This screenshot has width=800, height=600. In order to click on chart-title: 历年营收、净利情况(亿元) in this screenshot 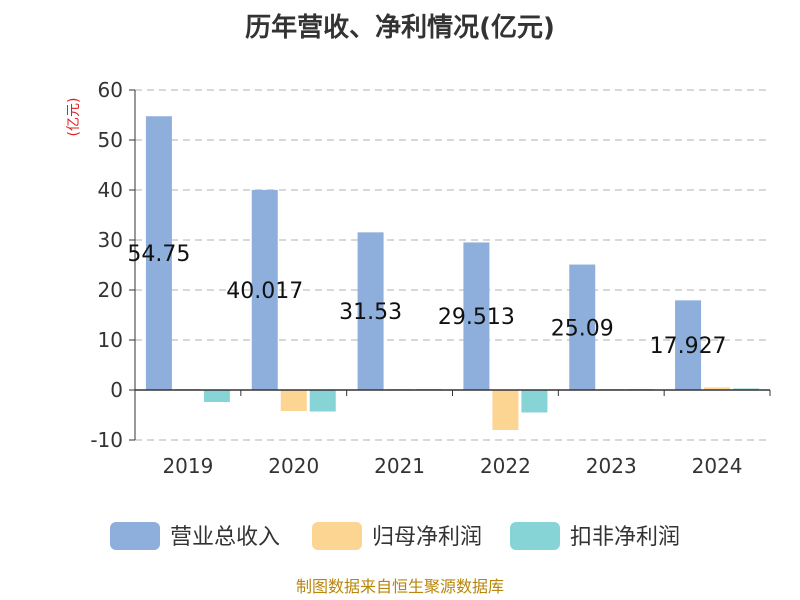, I will do `click(400, 27)`.